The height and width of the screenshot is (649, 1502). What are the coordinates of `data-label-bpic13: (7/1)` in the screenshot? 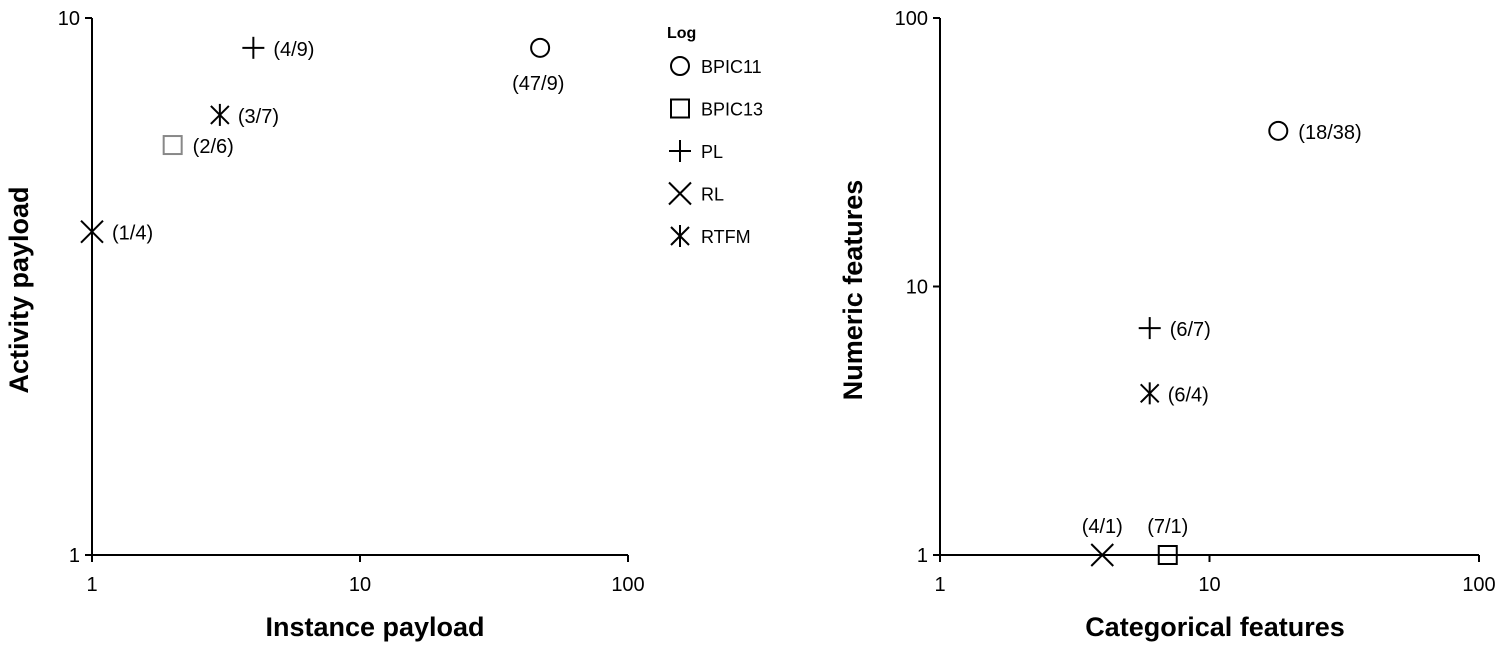 It's located at (1167, 527).